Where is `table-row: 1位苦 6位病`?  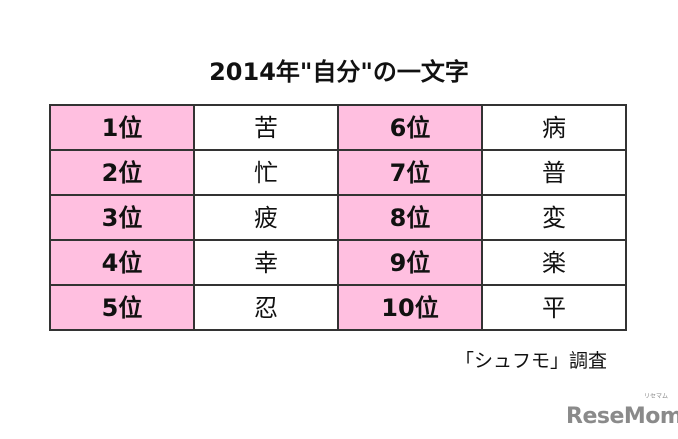 table-row: 1位苦 6位病 is located at coordinates (338, 127).